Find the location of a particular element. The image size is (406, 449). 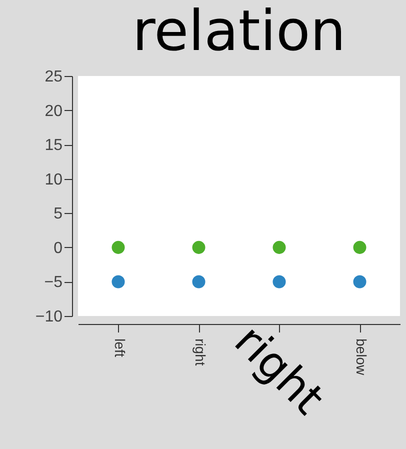

chart-title: relation is located at coordinates (239, 32).